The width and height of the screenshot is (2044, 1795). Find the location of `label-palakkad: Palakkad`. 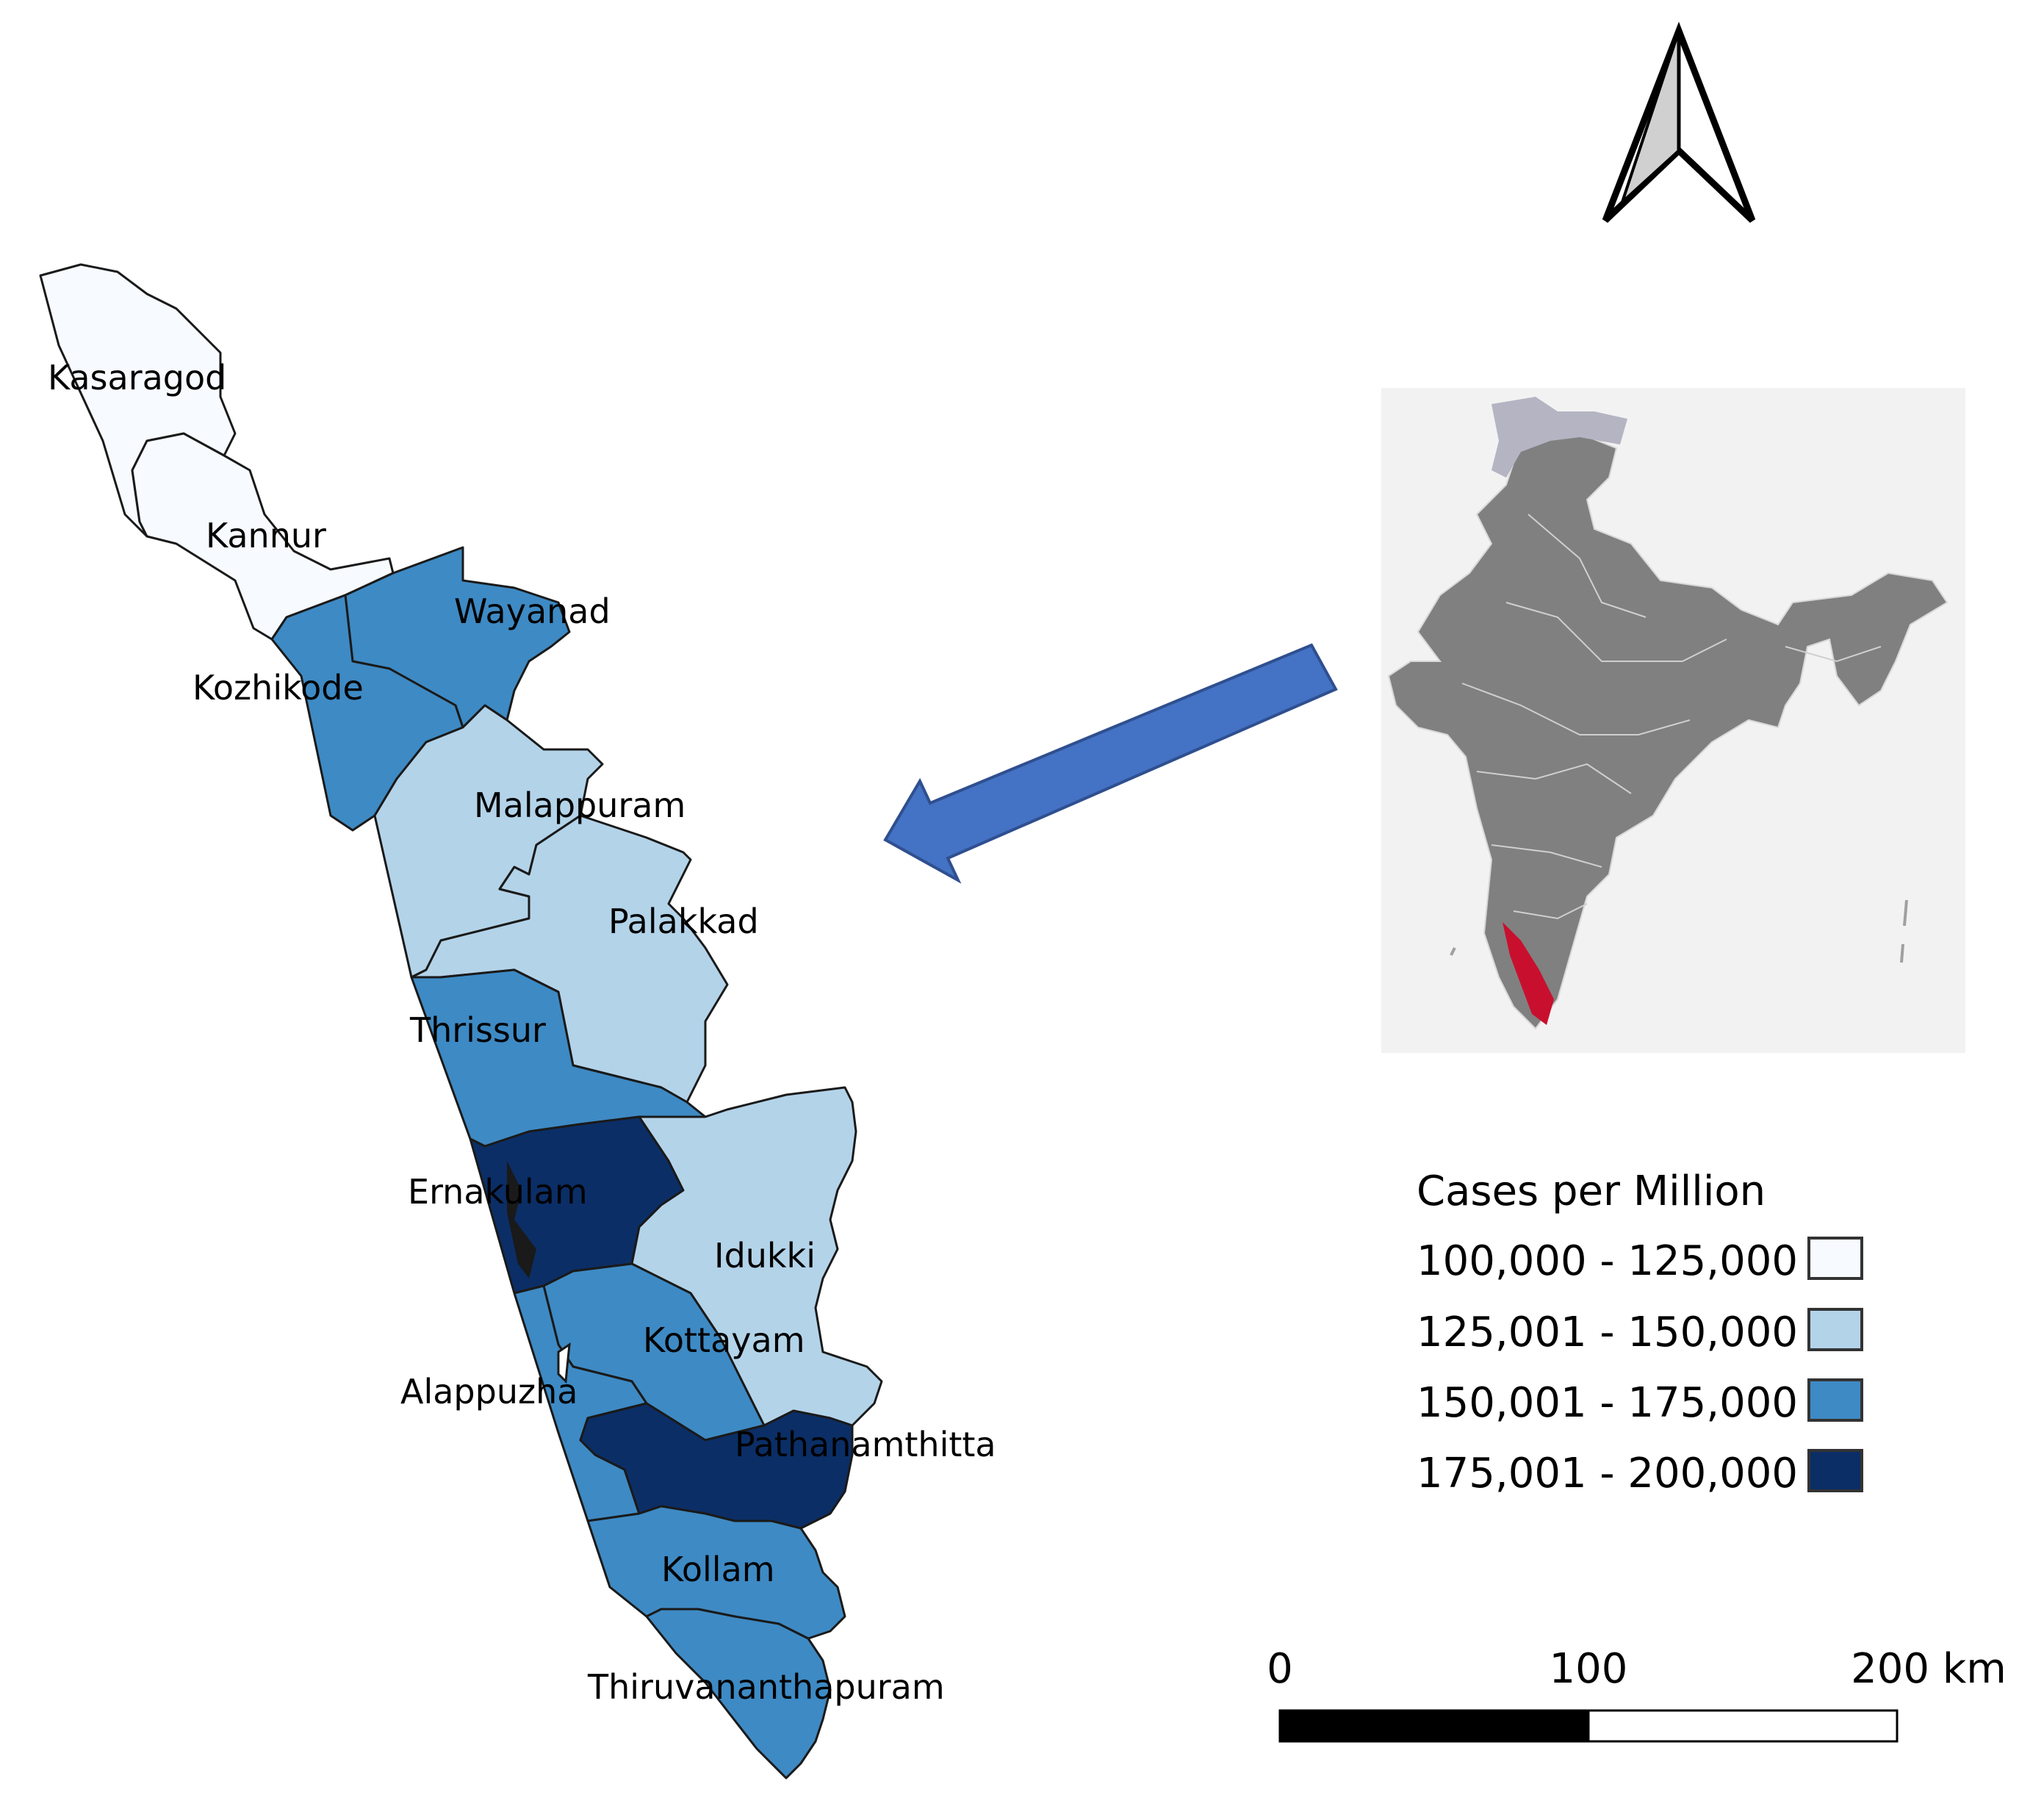

label-palakkad: Palakkad is located at coordinates (683, 921).